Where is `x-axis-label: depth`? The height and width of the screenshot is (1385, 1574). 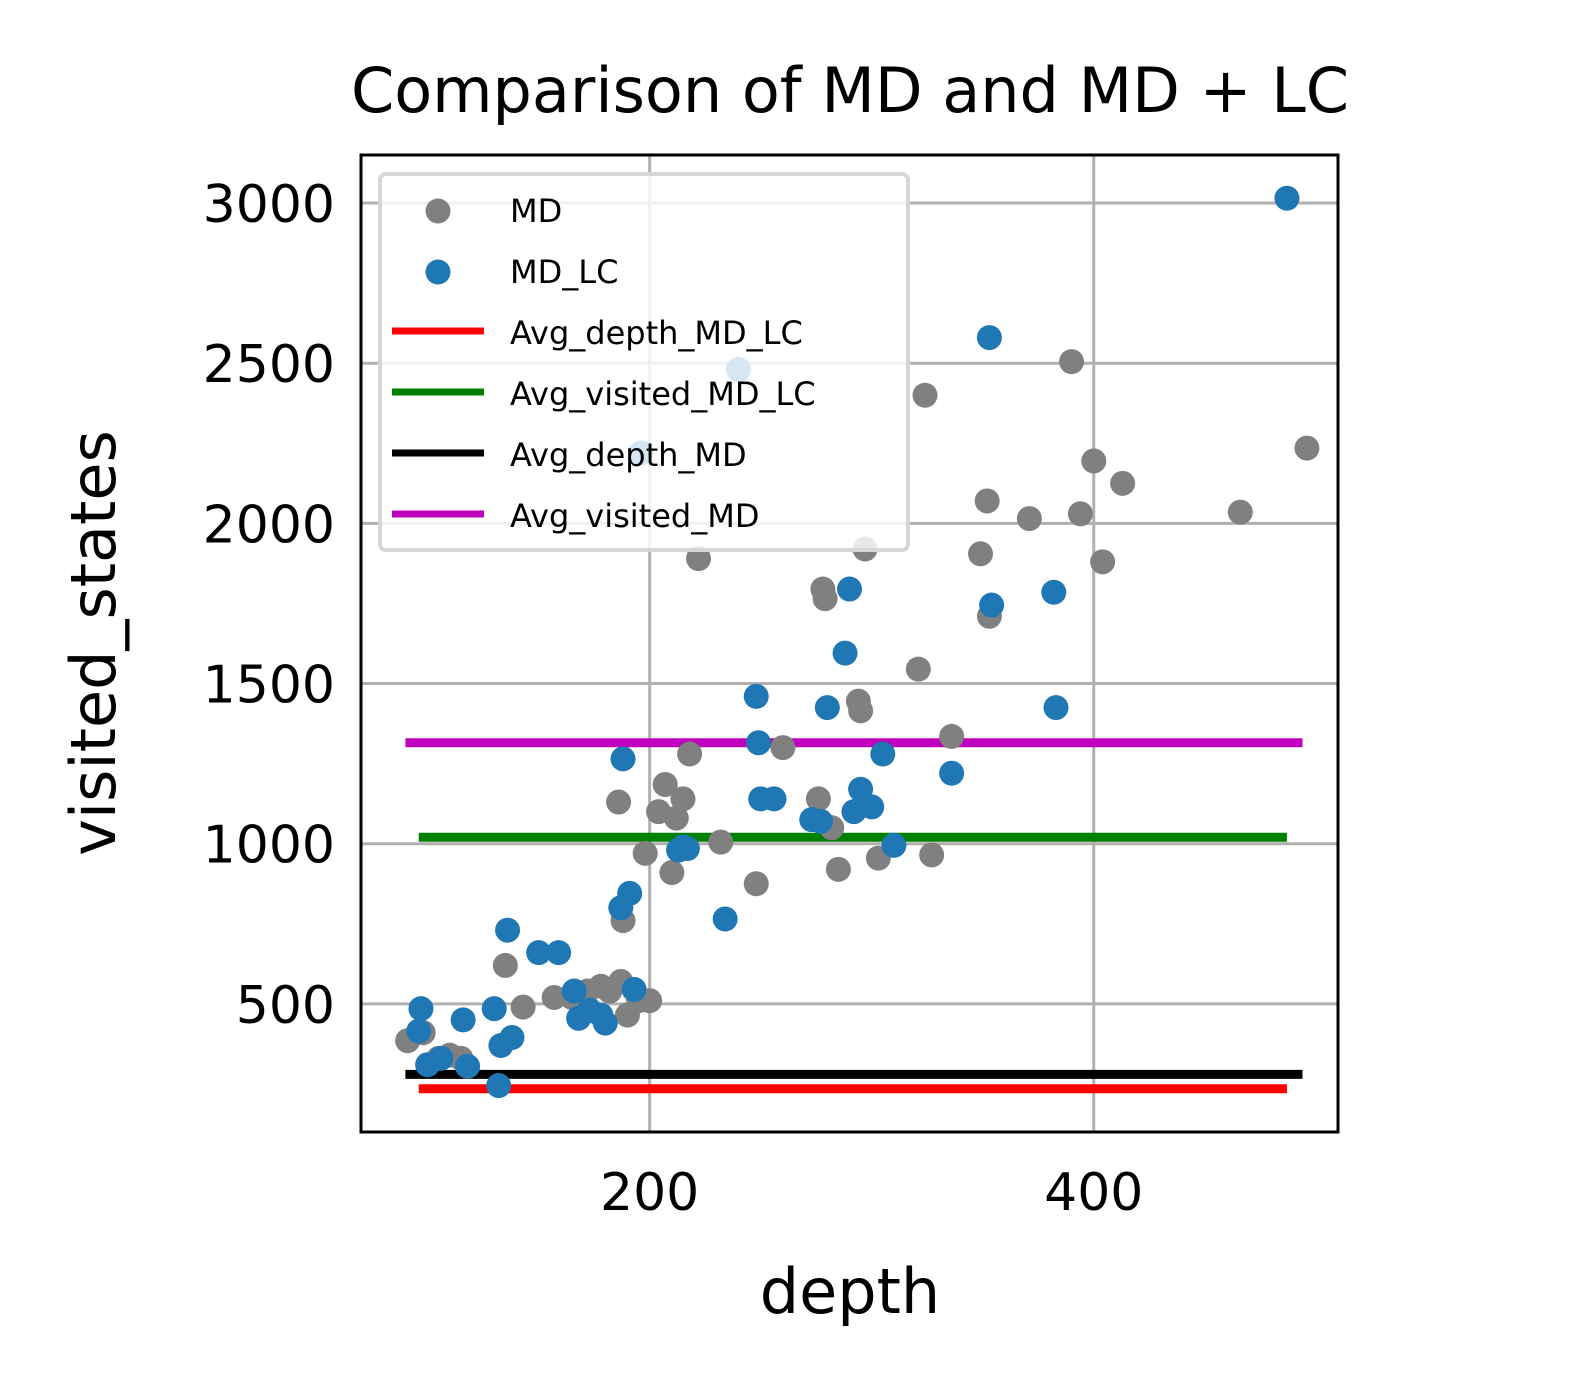
x-axis-label: depth is located at coordinates (850, 1291).